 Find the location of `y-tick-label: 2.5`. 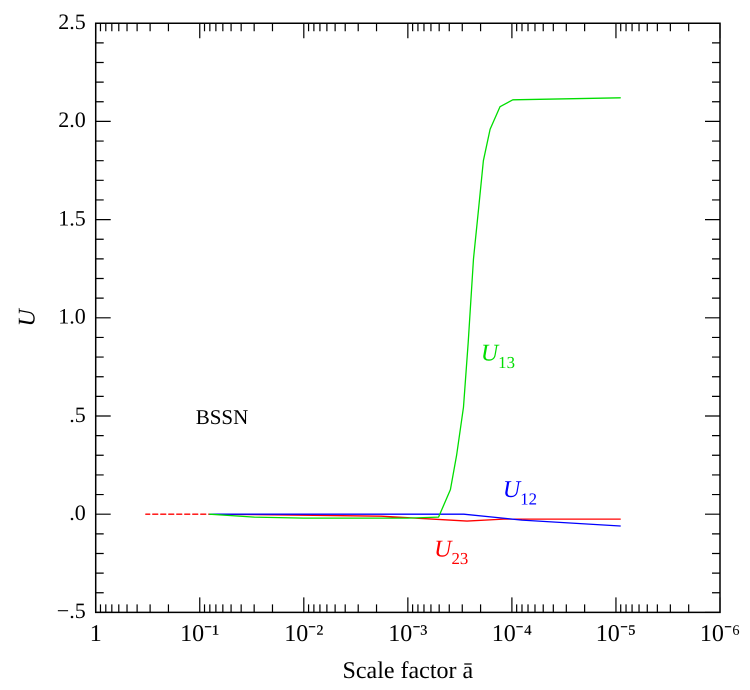

y-tick-label: 2.5 is located at coordinates (72, 21).